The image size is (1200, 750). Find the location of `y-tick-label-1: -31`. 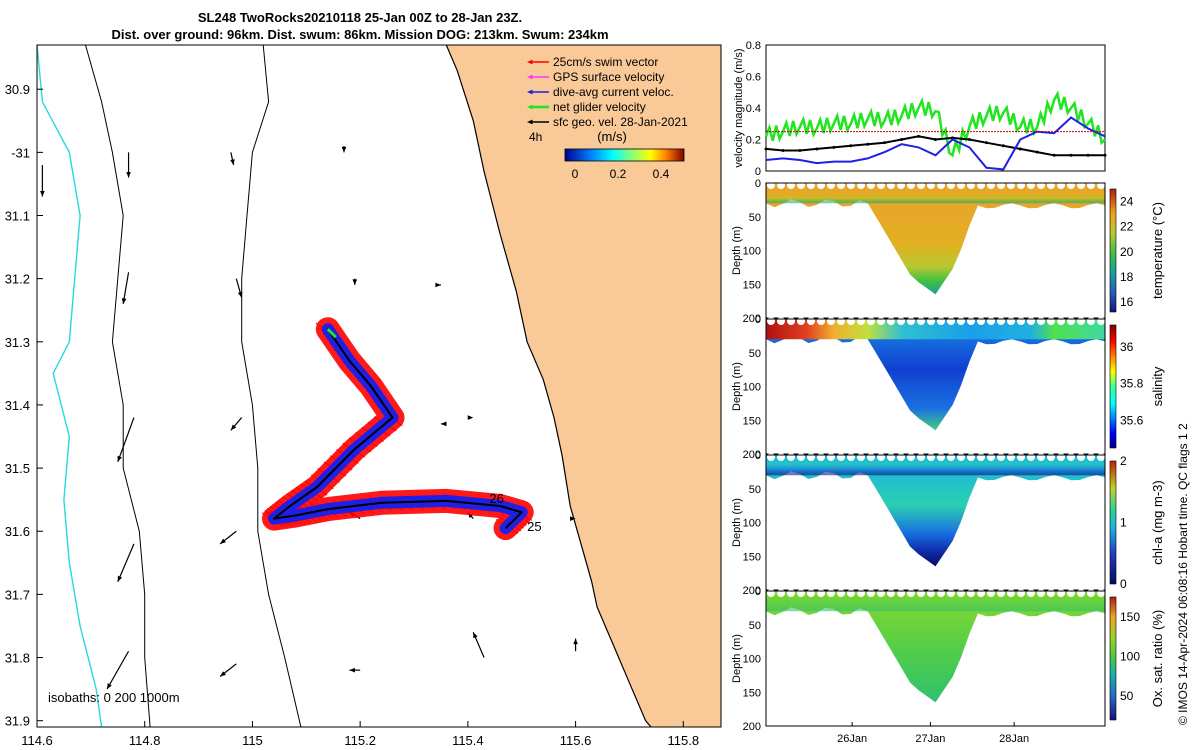

y-tick-label-1: -31 is located at coordinates (20, 152).